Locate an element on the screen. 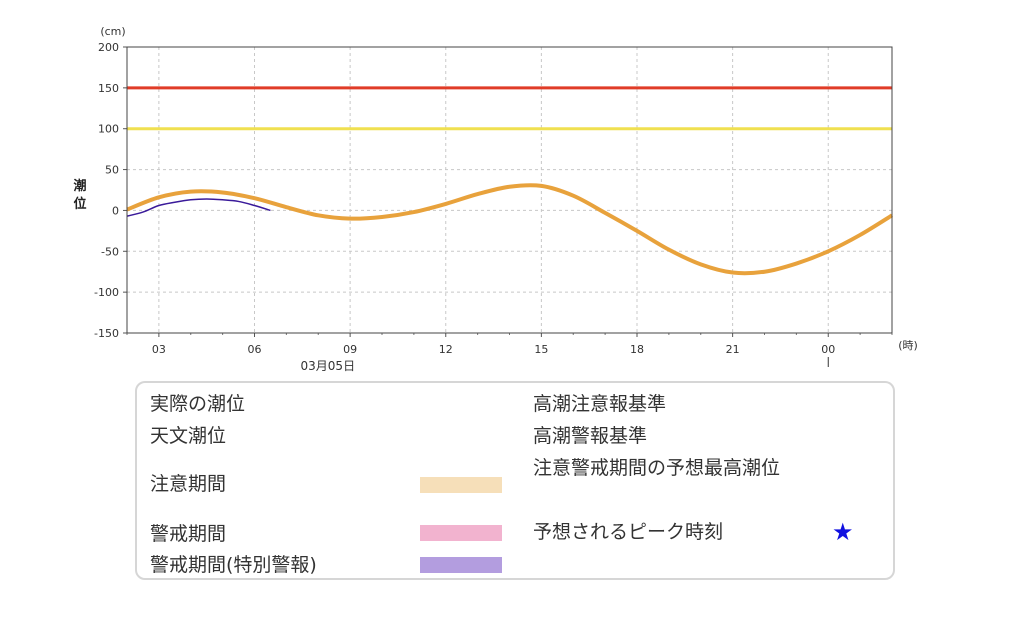 The height and width of the screenshot is (620, 1024). y-tick-label: -100 is located at coordinates (106, 292).